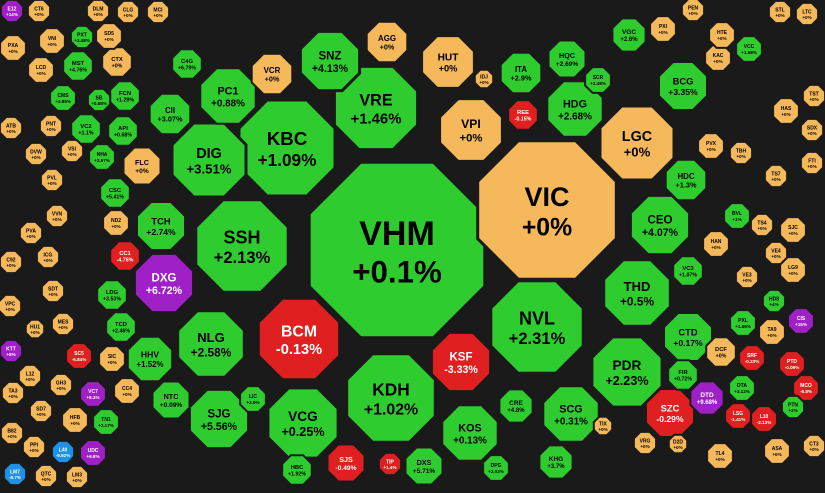 The width and height of the screenshot is (825, 493). I want to click on tile-has: HAS+0%, so click(786, 111).